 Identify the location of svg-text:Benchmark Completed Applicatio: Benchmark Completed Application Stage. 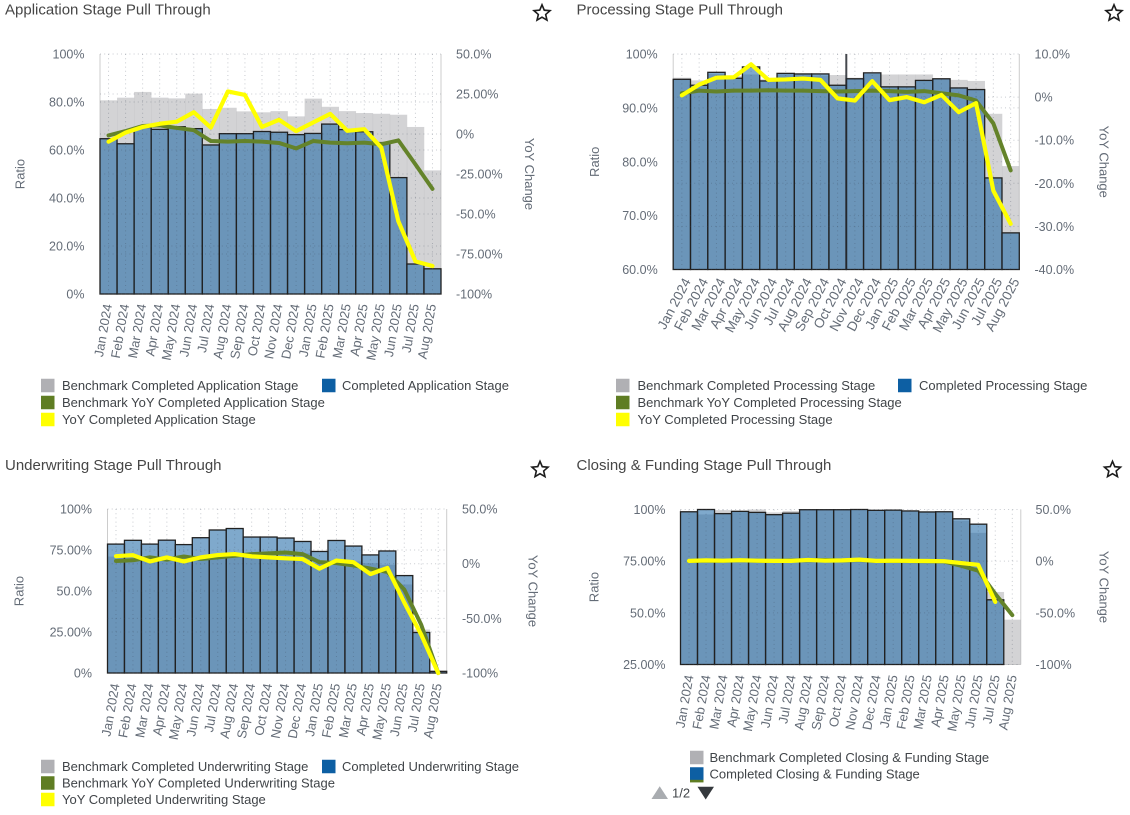
(180, 385).